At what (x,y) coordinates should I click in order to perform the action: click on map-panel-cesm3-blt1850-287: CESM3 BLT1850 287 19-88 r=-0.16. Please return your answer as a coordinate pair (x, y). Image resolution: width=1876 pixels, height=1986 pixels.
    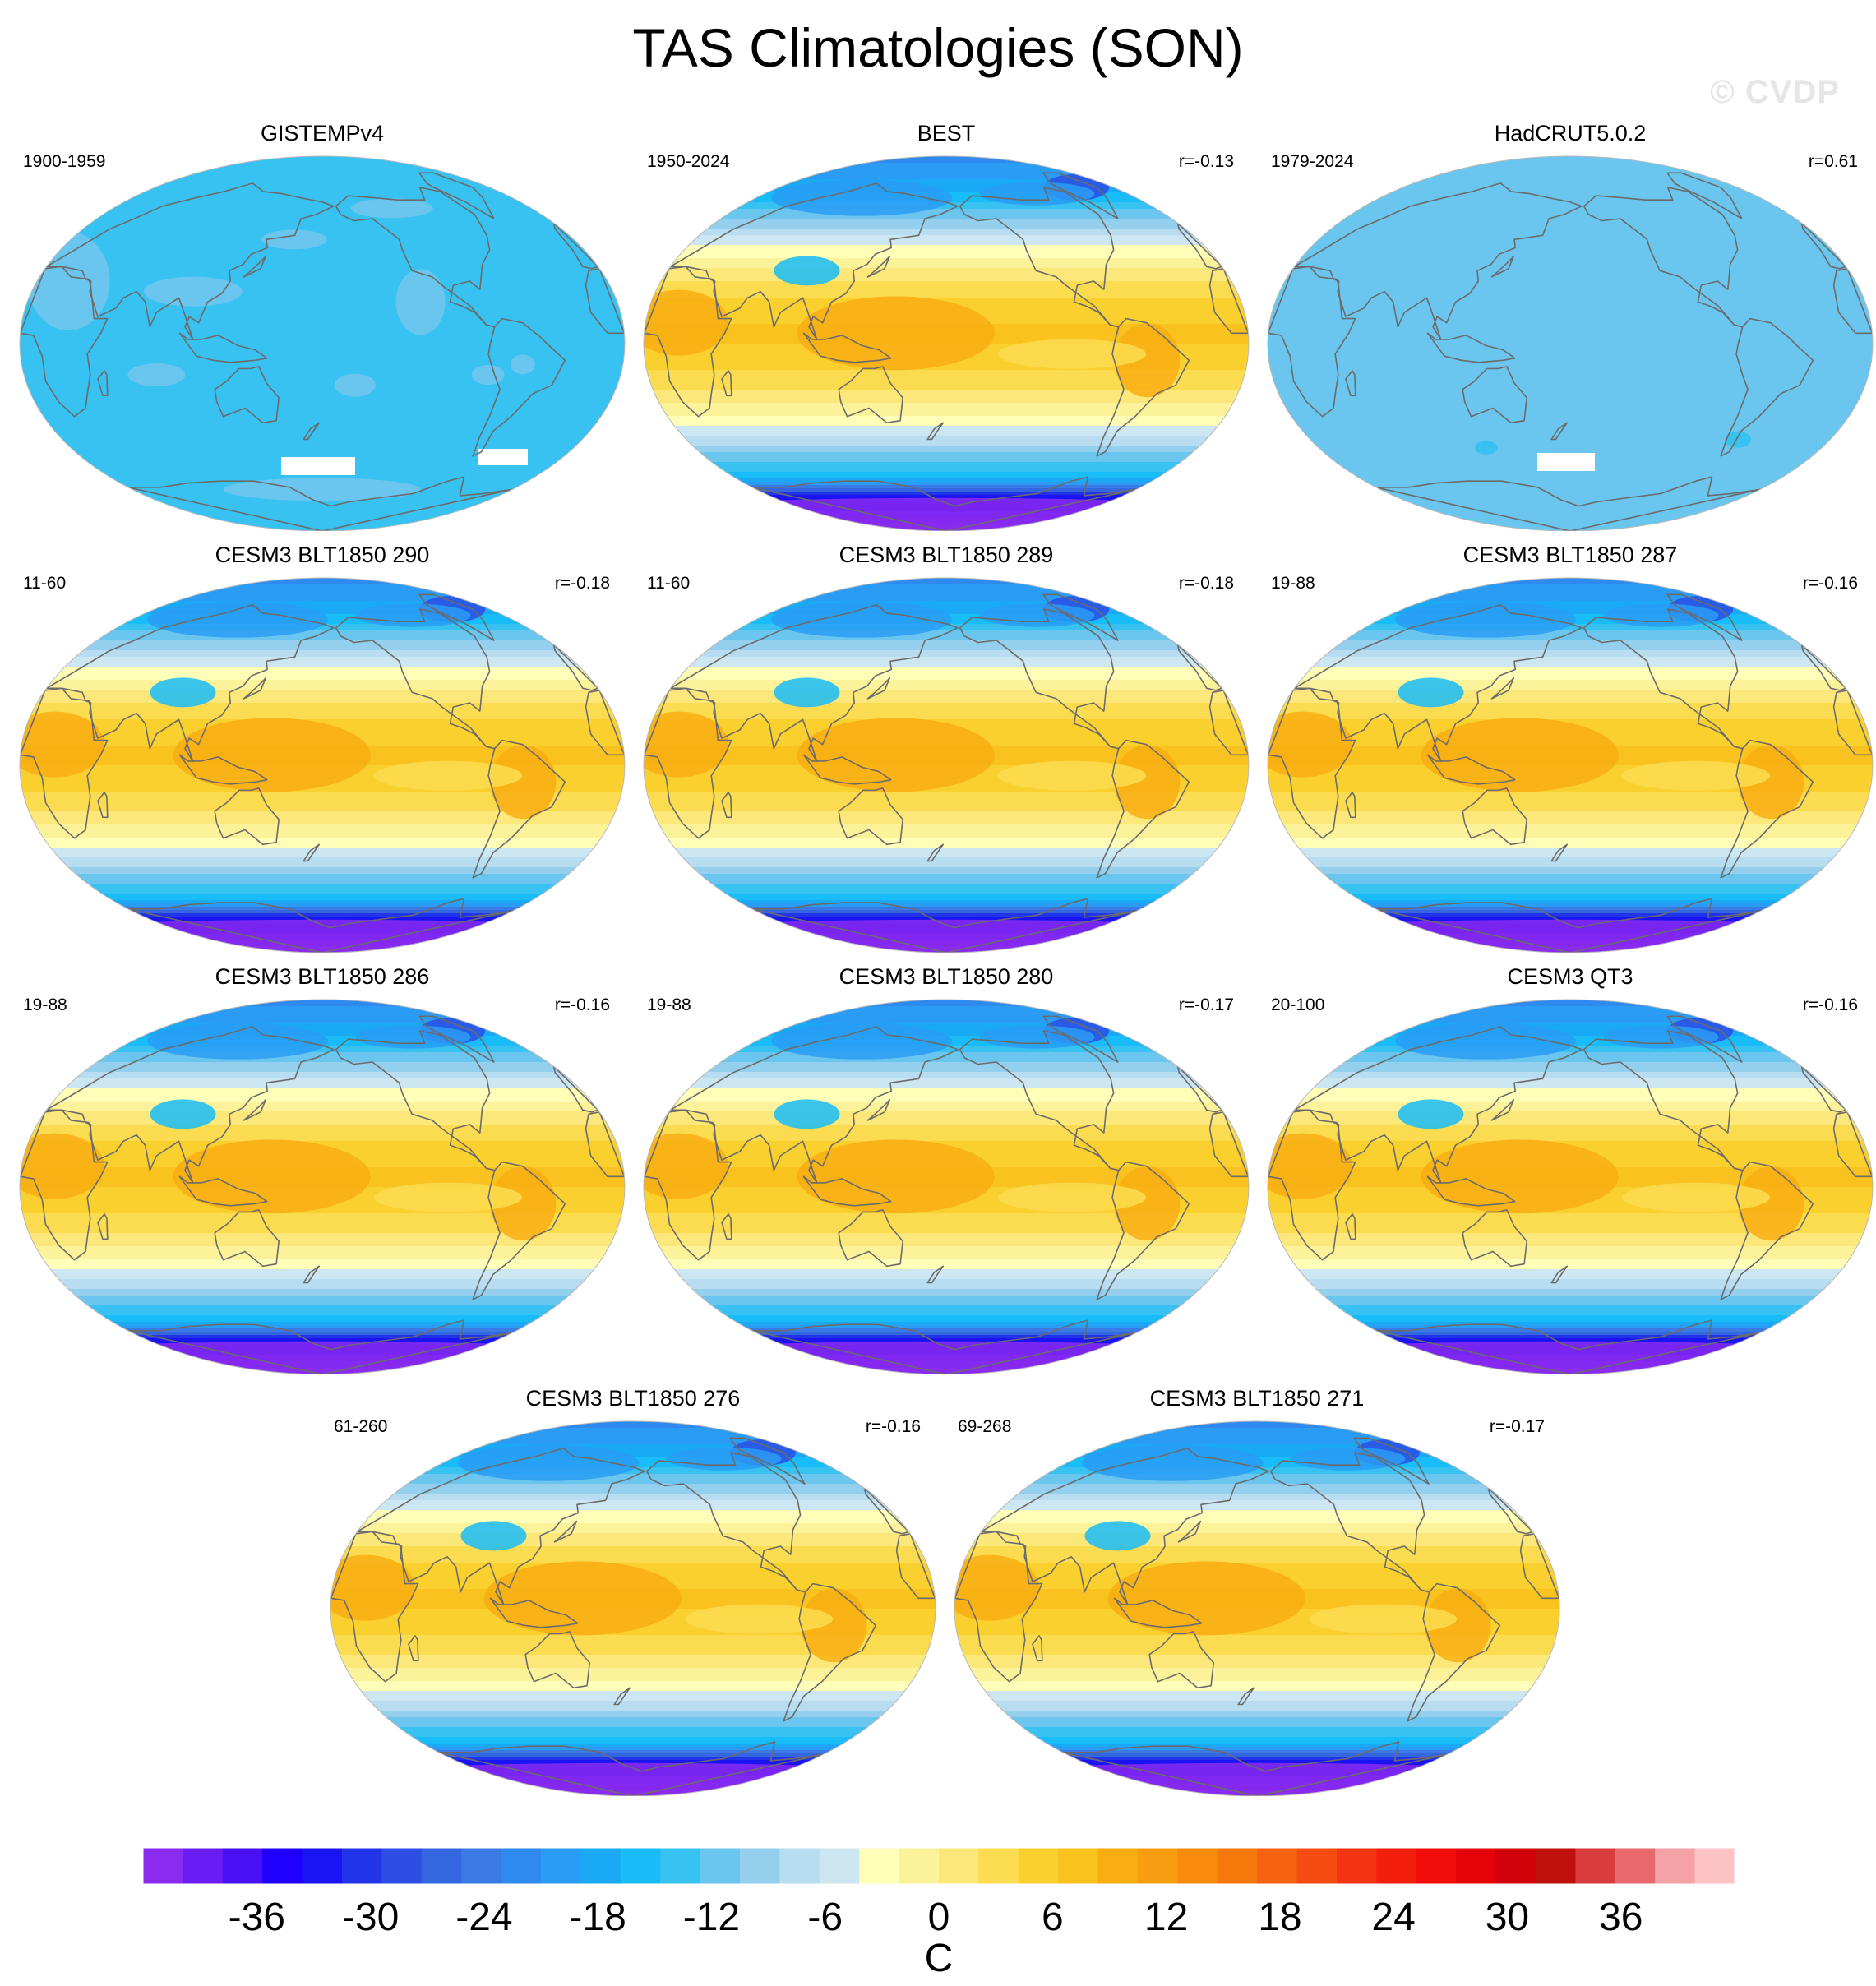
    Looking at the image, I should click on (1567, 750).